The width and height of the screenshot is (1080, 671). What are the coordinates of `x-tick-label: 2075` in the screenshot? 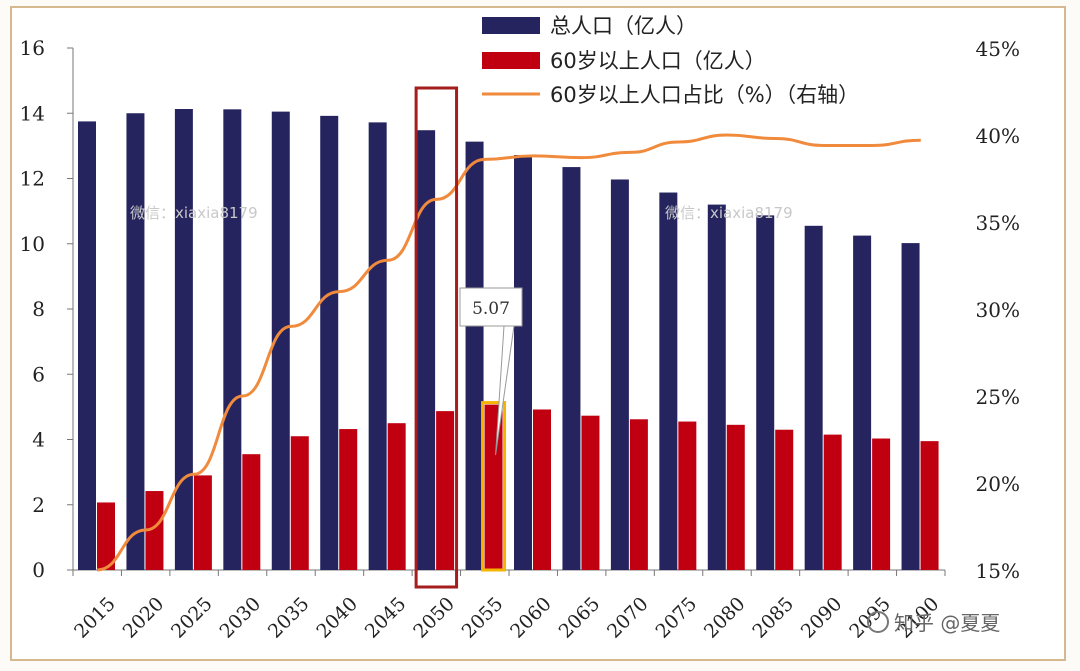 It's located at (676, 618).